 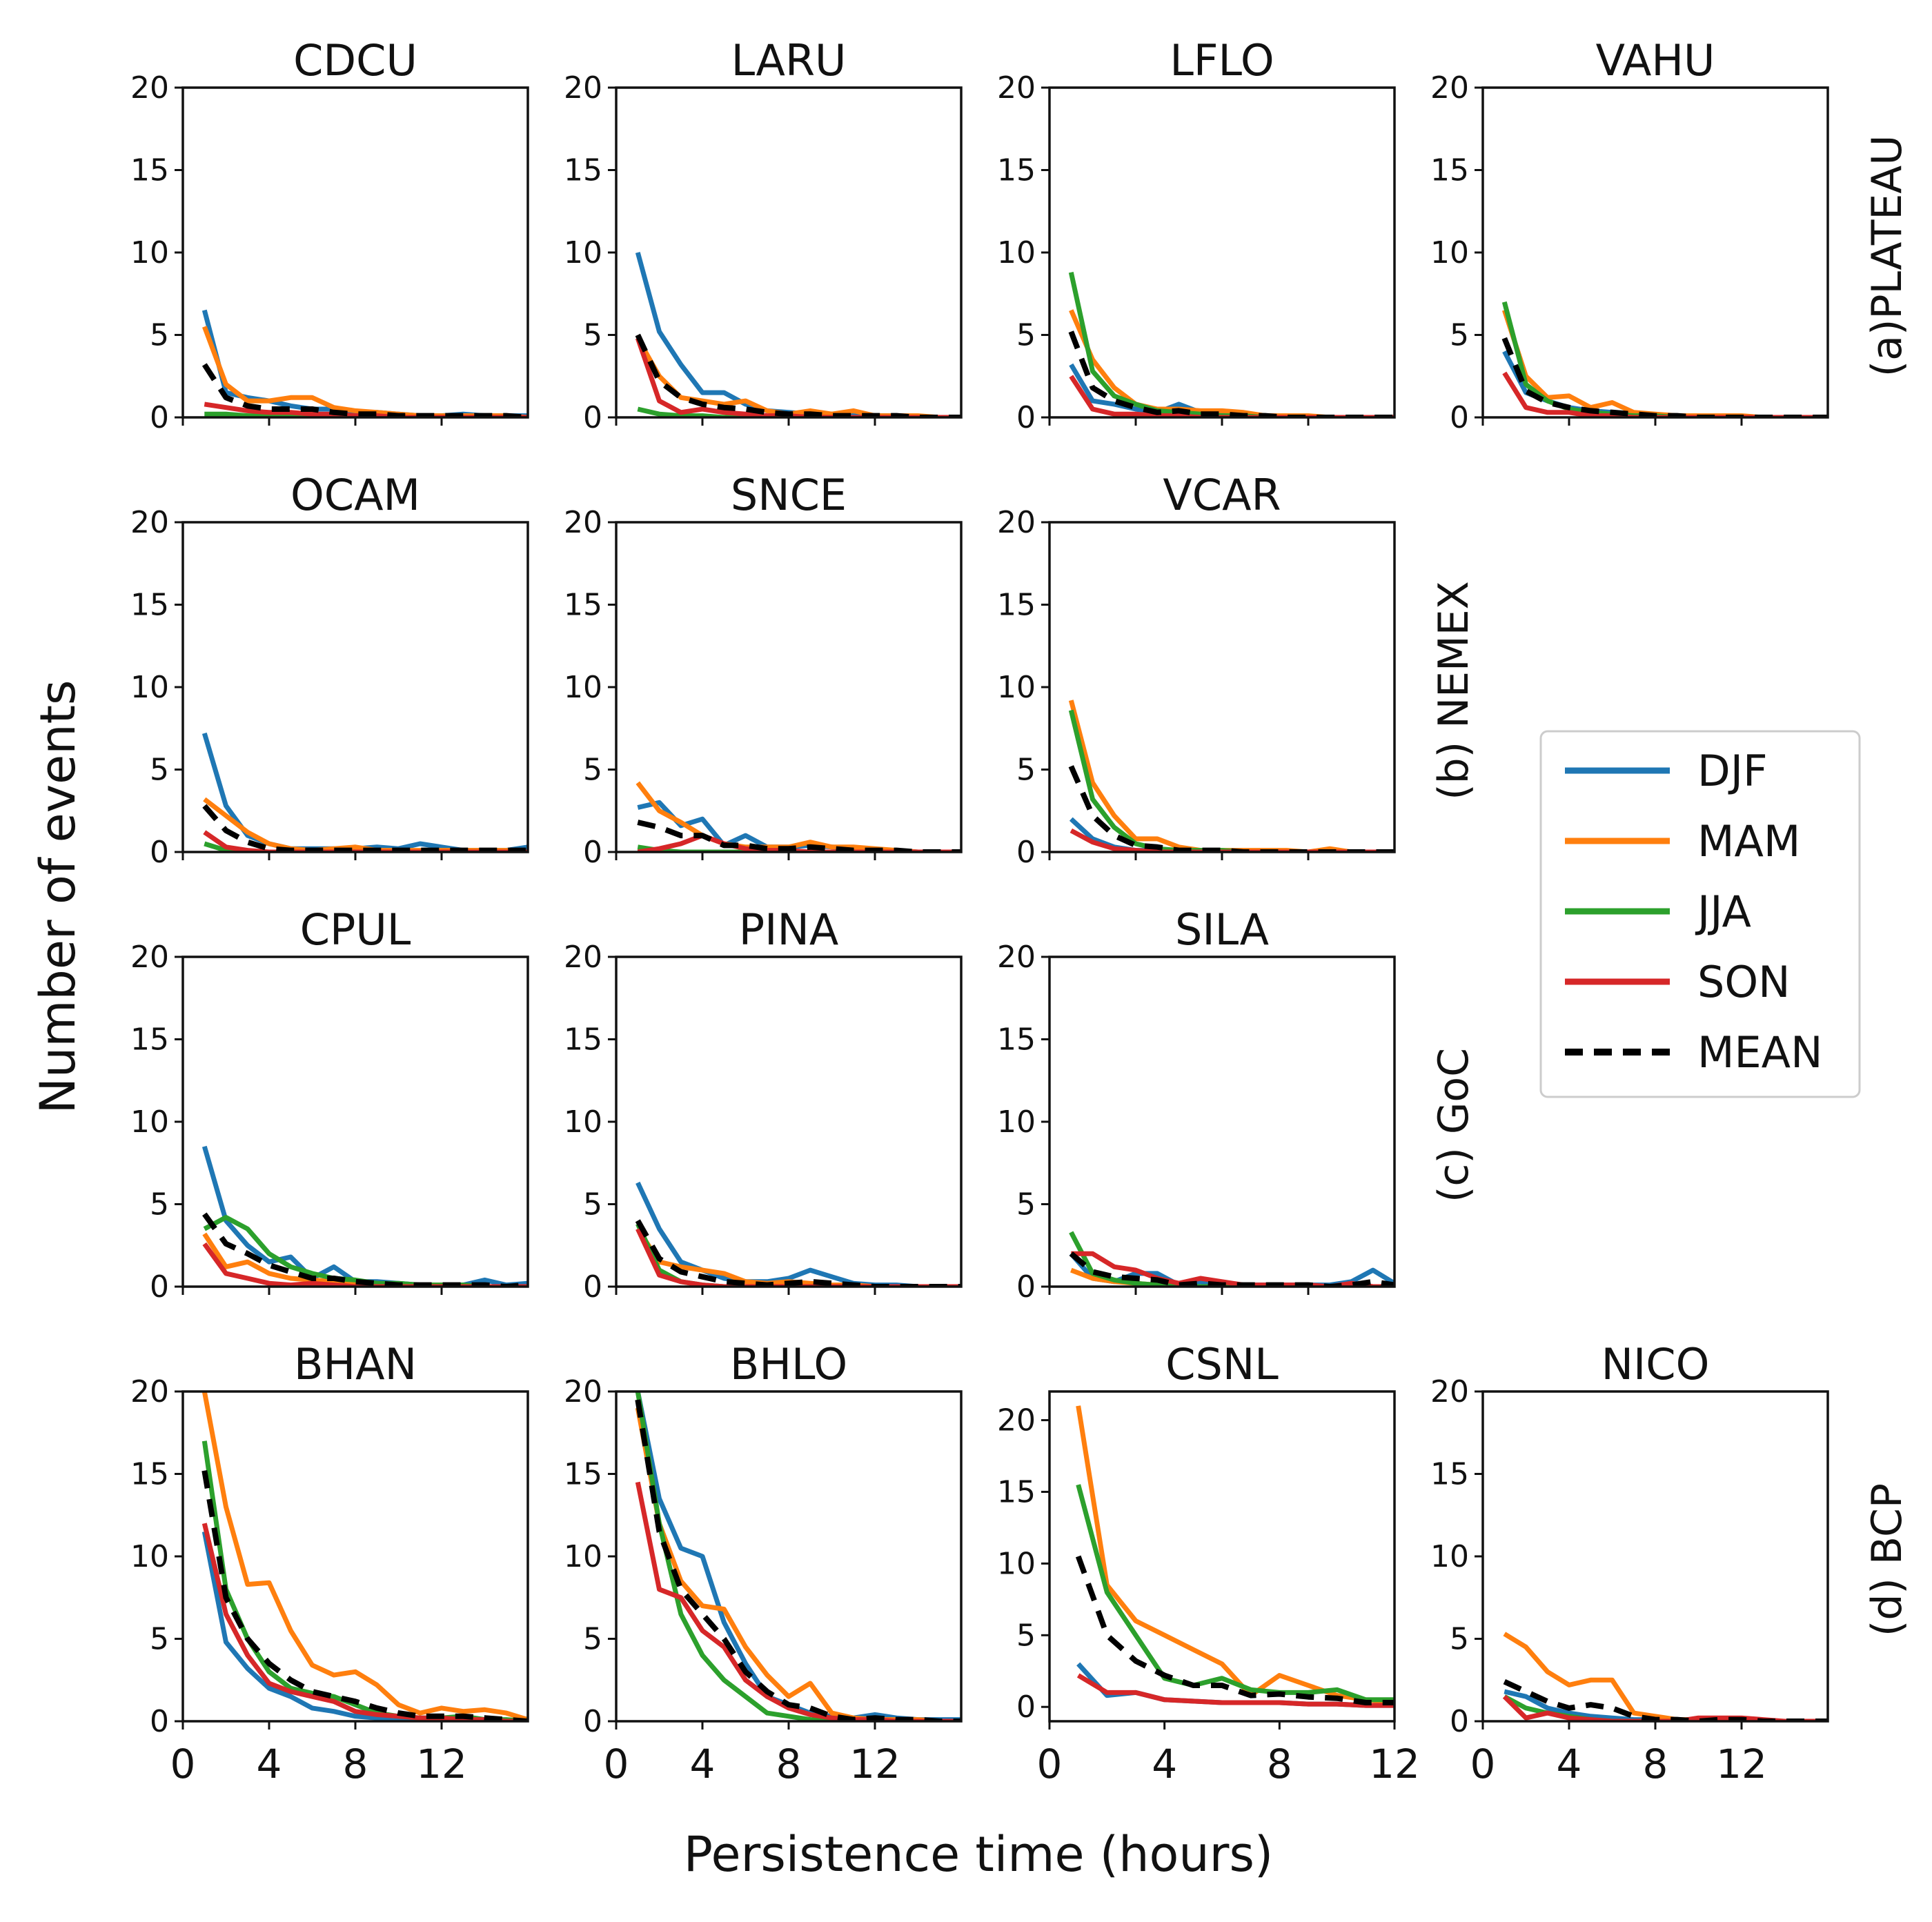 What do you see at coordinates (1454, 1125) in the screenshot?
I see `region-label: (c) GoC` at bounding box center [1454, 1125].